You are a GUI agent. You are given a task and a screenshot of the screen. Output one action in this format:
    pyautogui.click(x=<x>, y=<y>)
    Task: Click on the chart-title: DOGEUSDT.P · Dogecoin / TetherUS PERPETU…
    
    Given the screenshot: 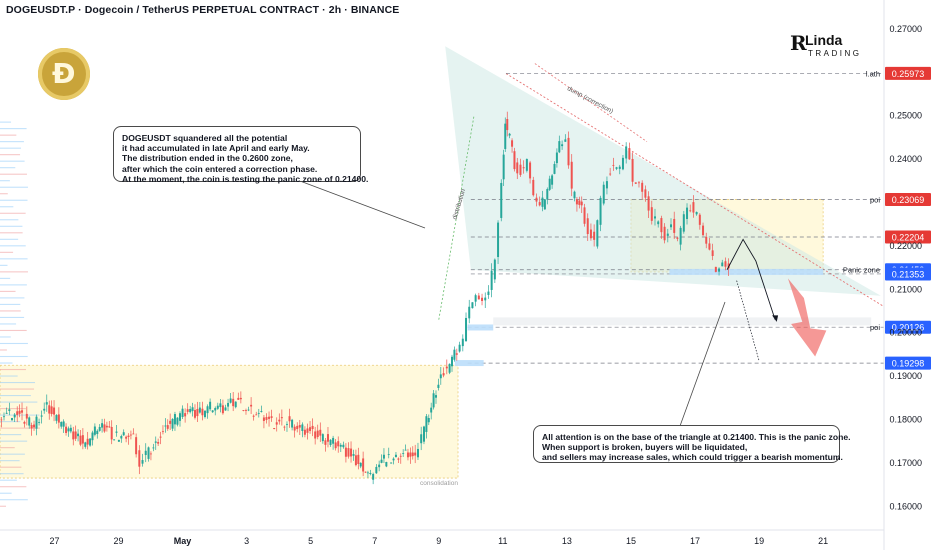 What is the action you would take?
    pyautogui.click(x=203, y=10)
    